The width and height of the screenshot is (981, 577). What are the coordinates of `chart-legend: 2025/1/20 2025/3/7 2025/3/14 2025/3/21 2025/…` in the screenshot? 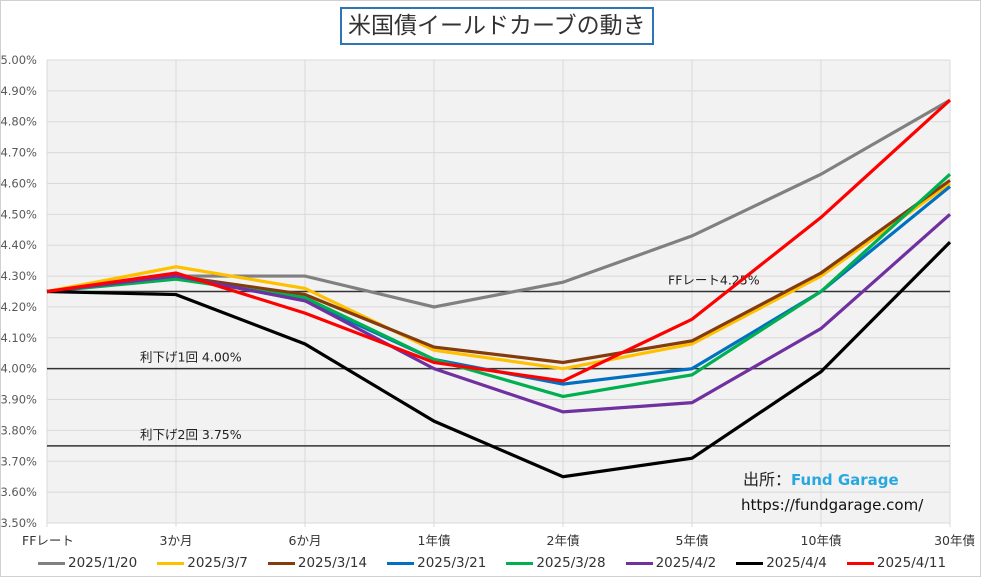 It's located at (502, 563).